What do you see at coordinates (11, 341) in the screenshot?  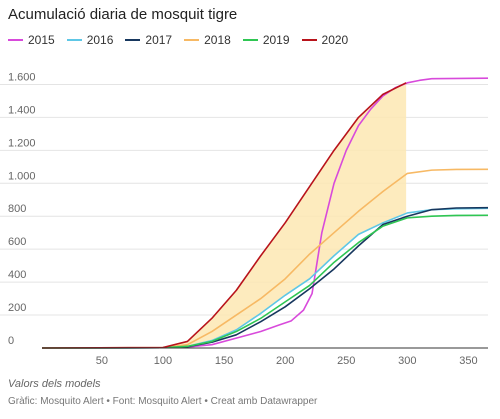 I see `y-tick-label: 0` at bounding box center [11, 341].